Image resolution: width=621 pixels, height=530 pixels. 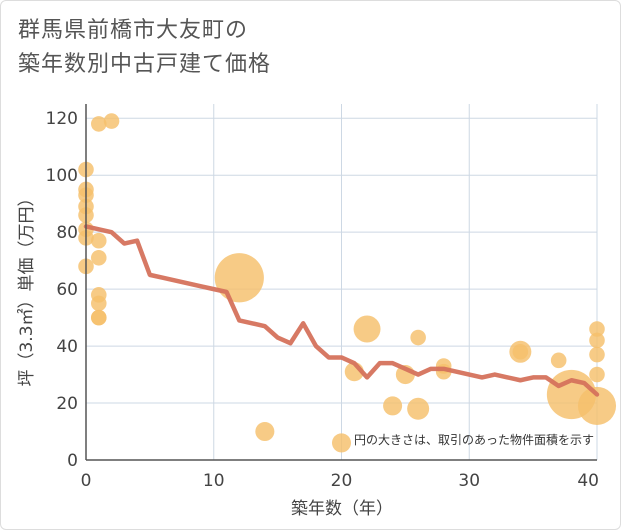 What do you see at coordinates (67, 290) in the screenshot?
I see `y-tick-60: 60` at bounding box center [67, 290].